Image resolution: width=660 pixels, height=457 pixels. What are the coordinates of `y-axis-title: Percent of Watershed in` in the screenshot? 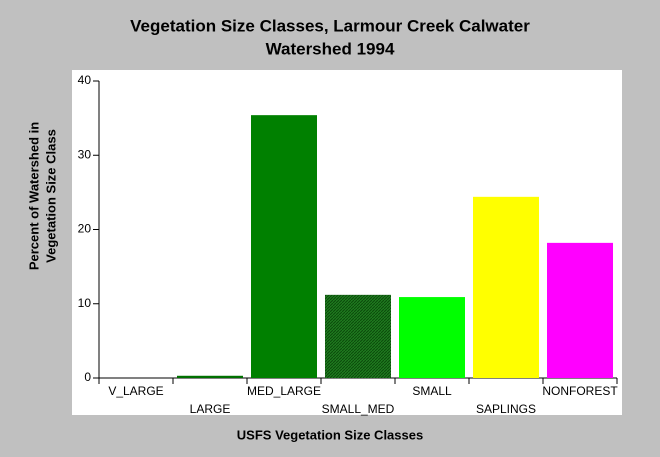 It's located at (33, 196).